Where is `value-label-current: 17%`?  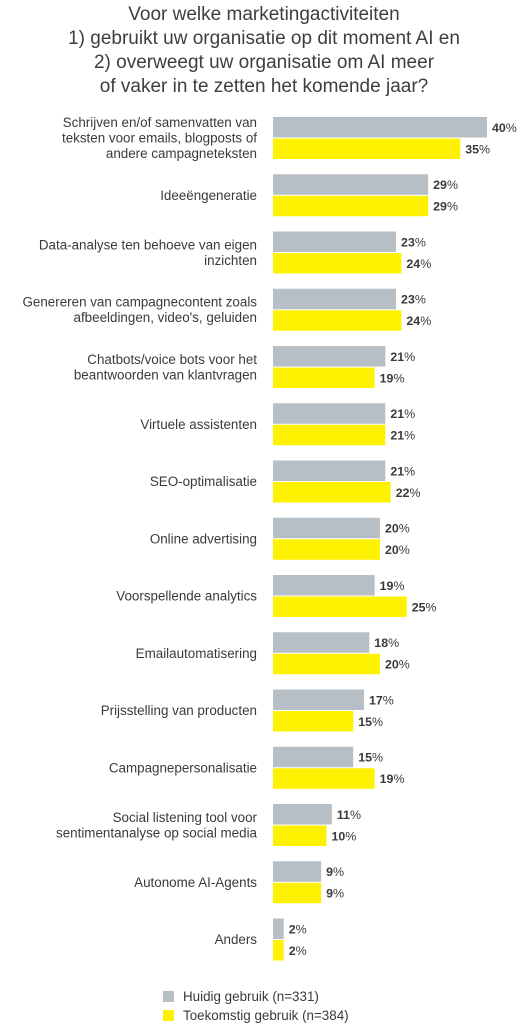
value-label-current: 17% is located at coordinates (381, 700).